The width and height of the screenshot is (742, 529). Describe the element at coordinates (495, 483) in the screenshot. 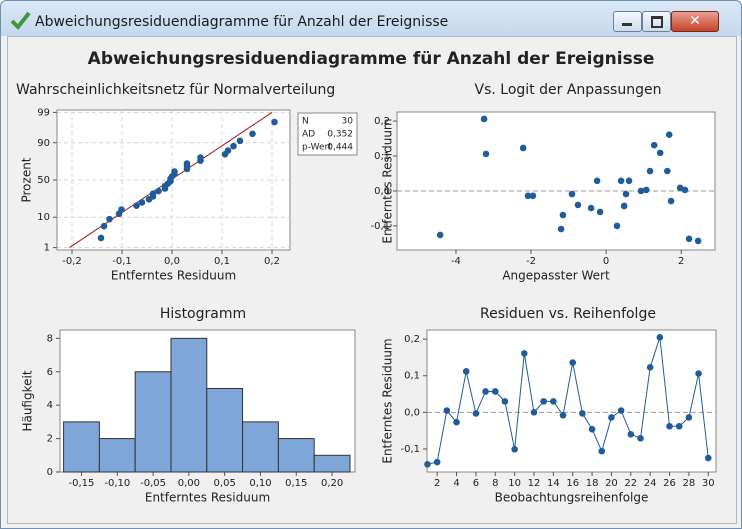

I see `x-tick-label: 8` at that location.